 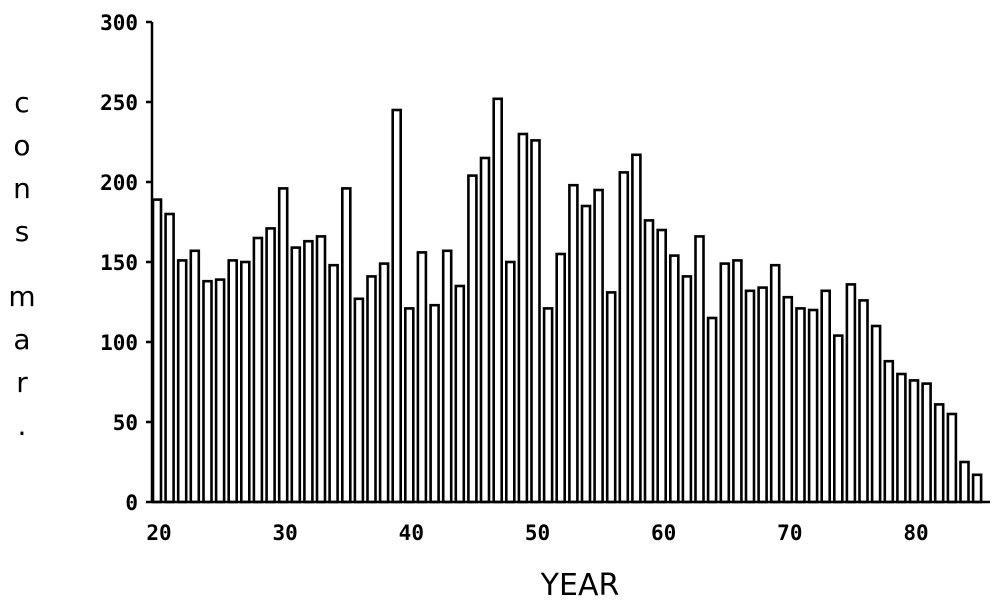 What do you see at coordinates (119, 343) in the screenshot?
I see `y-tick-label: 100` at bounding box center [119, 343].